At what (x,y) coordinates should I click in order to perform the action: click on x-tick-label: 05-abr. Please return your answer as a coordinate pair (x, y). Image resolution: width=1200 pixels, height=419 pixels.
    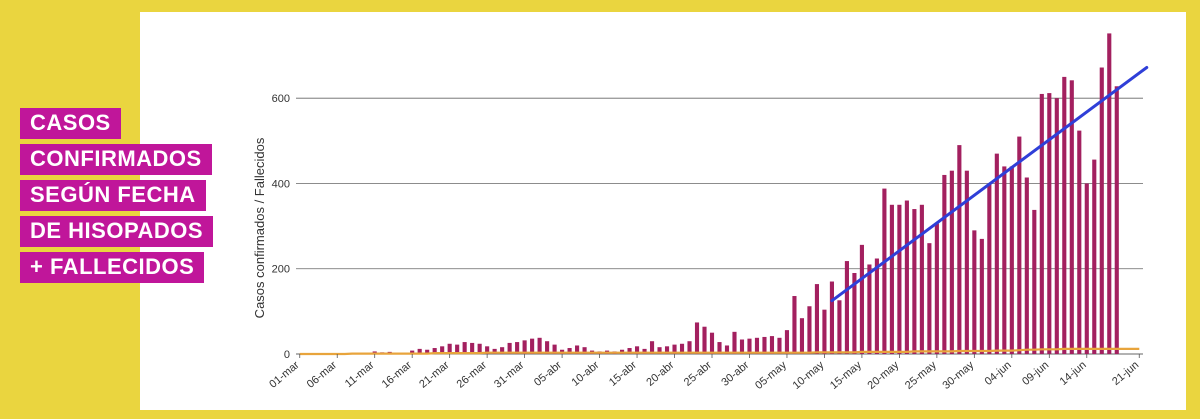
    Looking at the image, I should click on (548, 374).